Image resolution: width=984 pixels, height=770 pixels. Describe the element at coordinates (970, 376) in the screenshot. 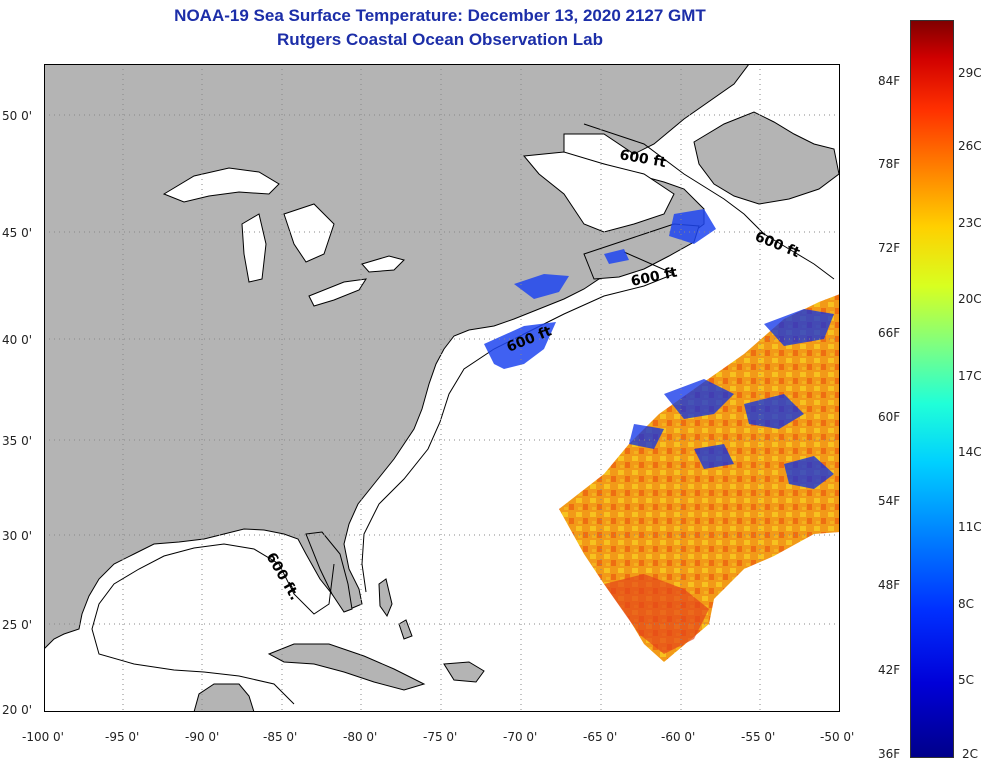

I see `colorbar-label-c-17: 17C` at that location.